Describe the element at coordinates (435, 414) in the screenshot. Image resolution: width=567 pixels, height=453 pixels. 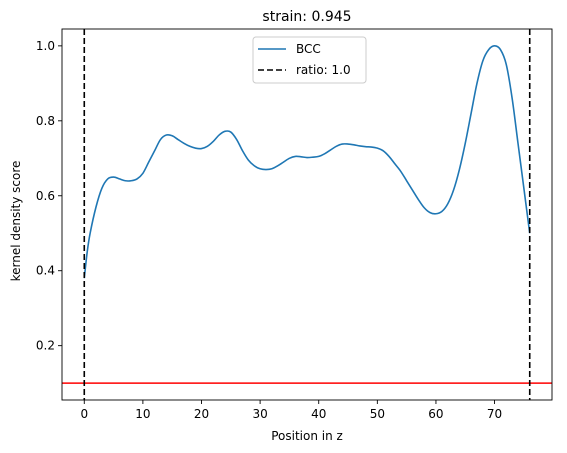
I see `x-tick-label: 60` at that location.